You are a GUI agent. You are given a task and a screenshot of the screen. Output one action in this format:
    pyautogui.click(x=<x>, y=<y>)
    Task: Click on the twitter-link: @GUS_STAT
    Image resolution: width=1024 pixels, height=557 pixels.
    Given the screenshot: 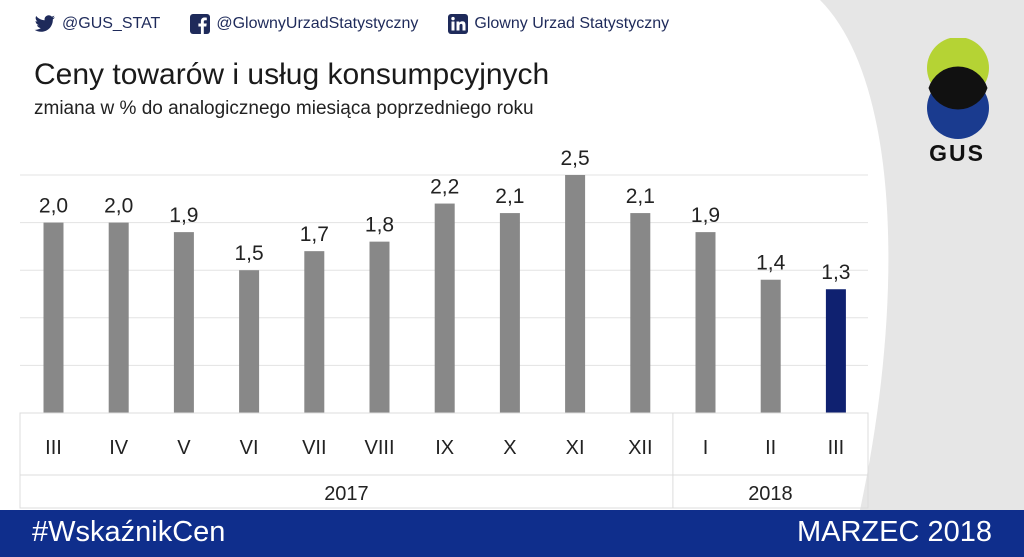 What is the action you would take?
    pyautogui.click(x=97, y=24)
    